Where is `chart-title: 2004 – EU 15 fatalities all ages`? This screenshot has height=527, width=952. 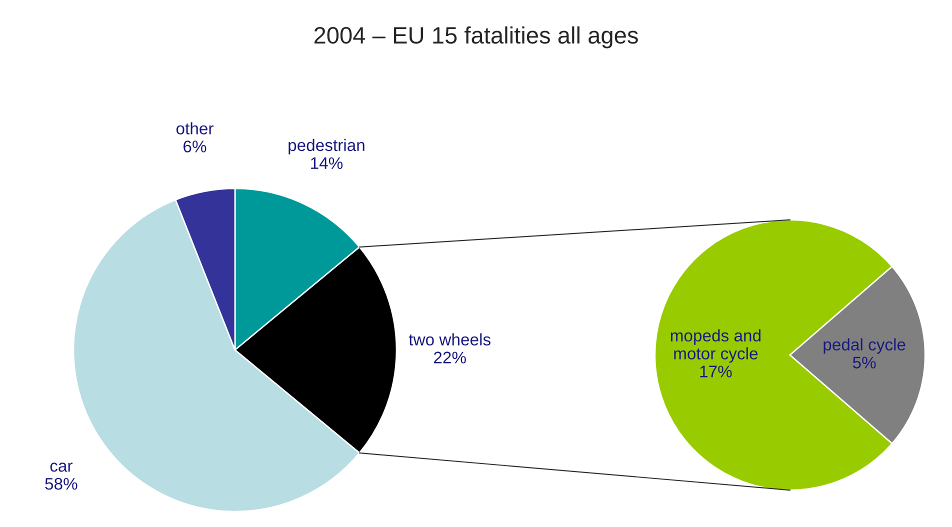 chart-title: 2004 – EU 15 fatalities all ages is located at coordinates (476, 37).